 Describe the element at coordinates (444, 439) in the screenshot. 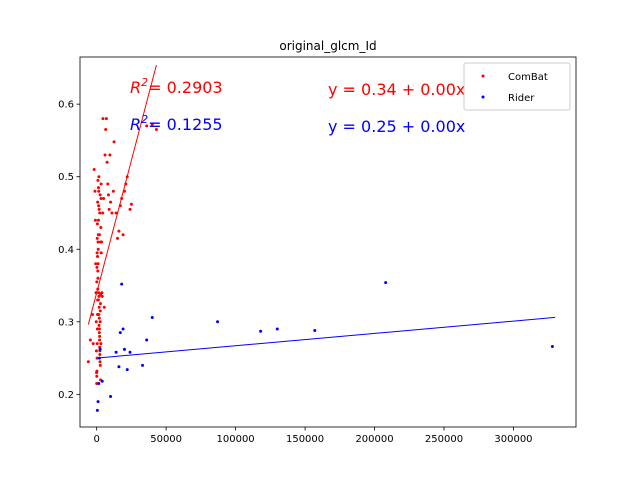

I see `x-tick-label: 250000` at that location.